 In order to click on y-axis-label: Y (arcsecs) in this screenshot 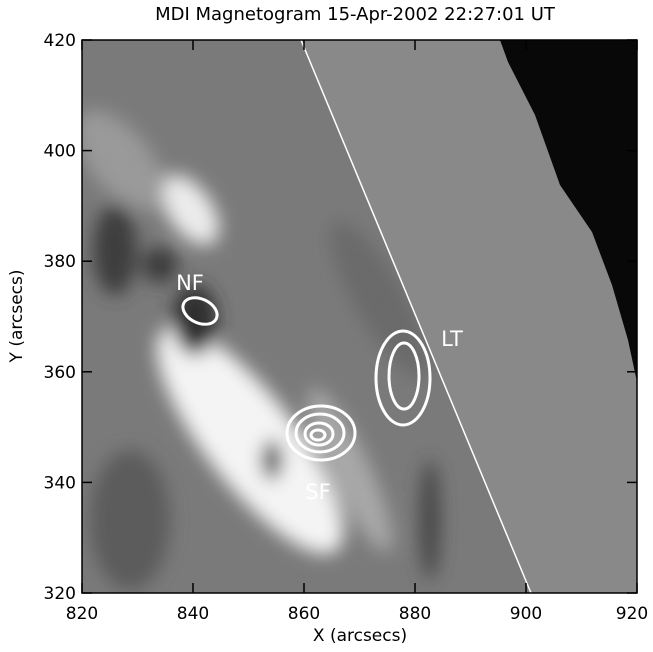, I will do `click(17, 317)`.